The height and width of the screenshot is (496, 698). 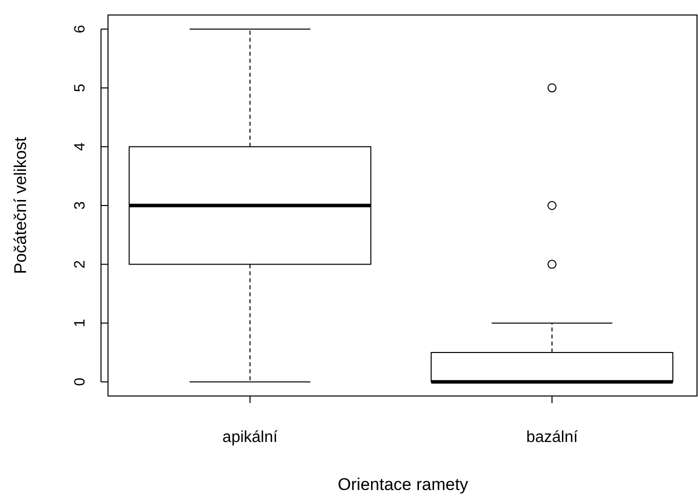 I want to click on y-axis-title: Počáteční velikost, so click(x=20, y=205).